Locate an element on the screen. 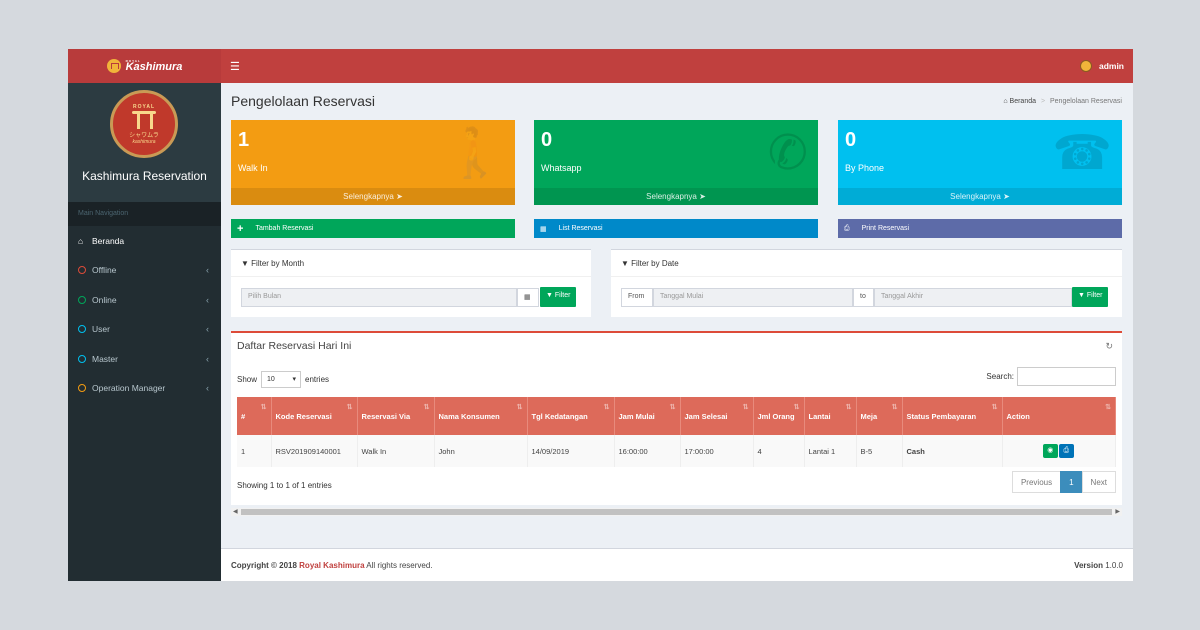  column-header: Status Pembayaran ⇅ is located at coordinates (952, 416).